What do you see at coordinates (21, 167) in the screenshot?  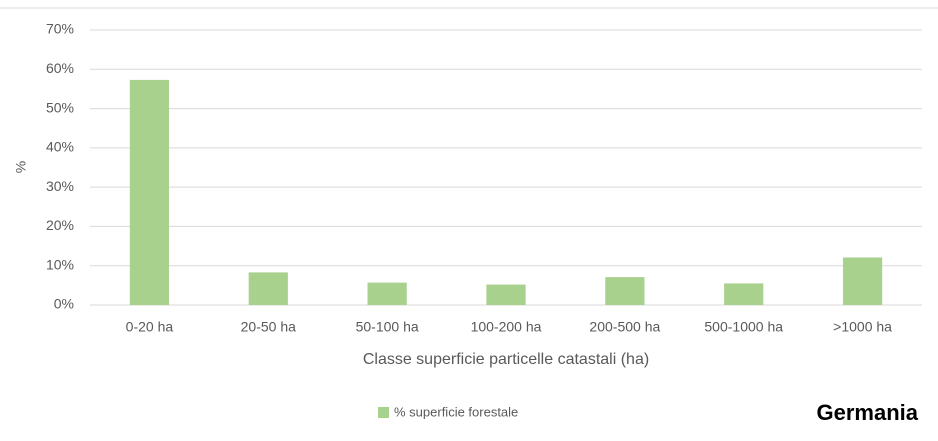 I see `y-axis-label: %` at bounding box center [21, 167].